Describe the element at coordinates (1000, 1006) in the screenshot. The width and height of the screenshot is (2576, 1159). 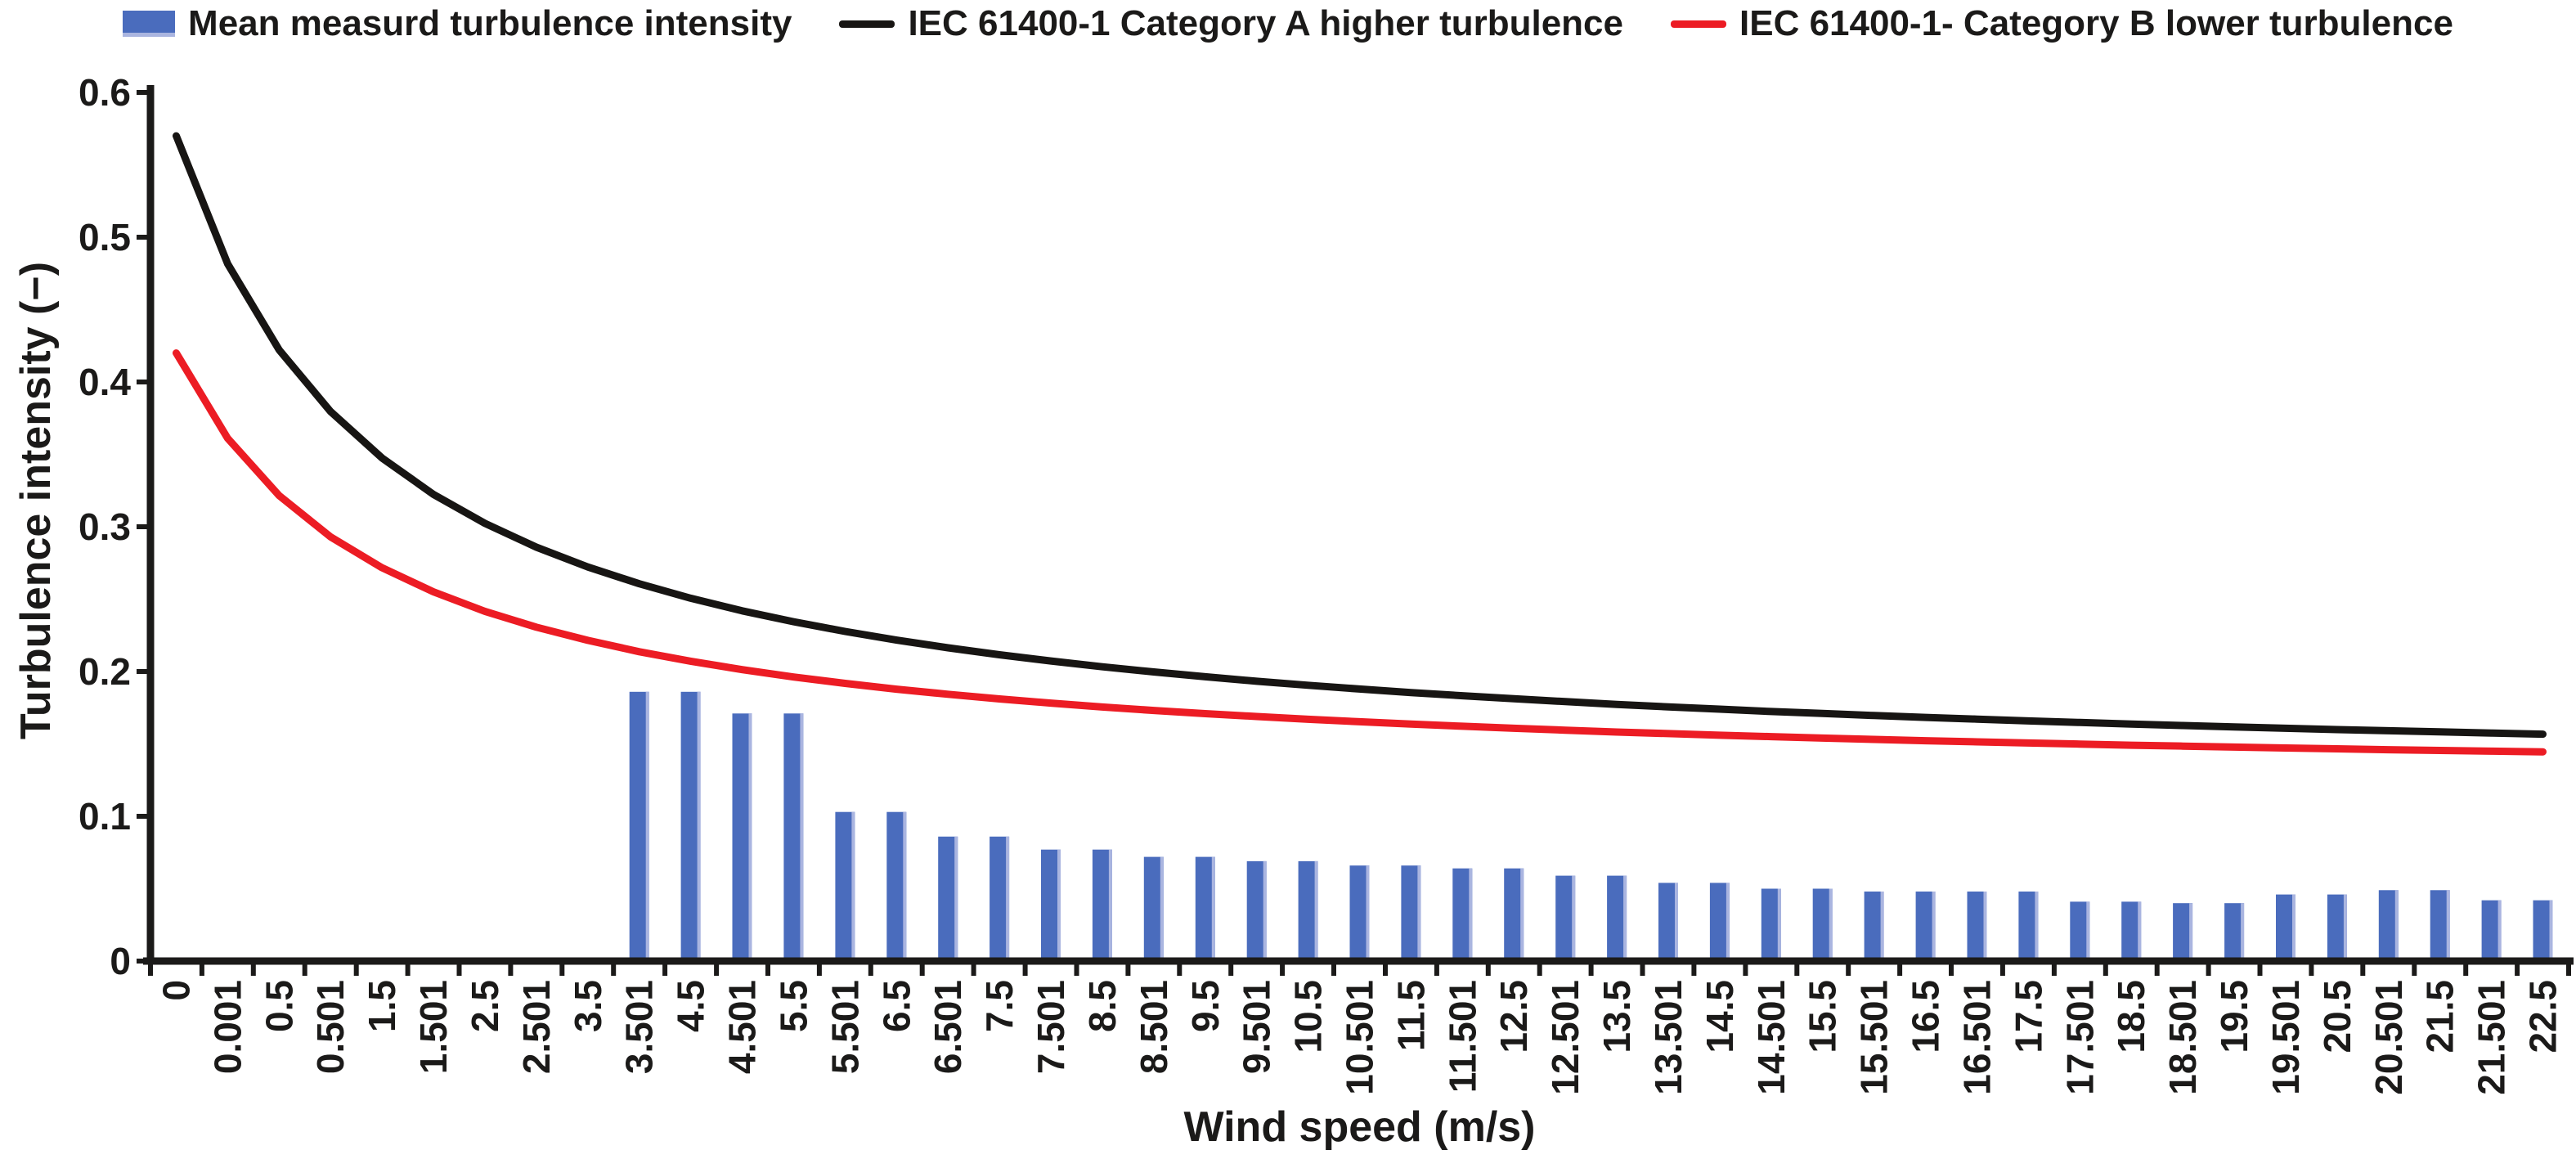
I see `x-tick-label: 7.5` at that location.